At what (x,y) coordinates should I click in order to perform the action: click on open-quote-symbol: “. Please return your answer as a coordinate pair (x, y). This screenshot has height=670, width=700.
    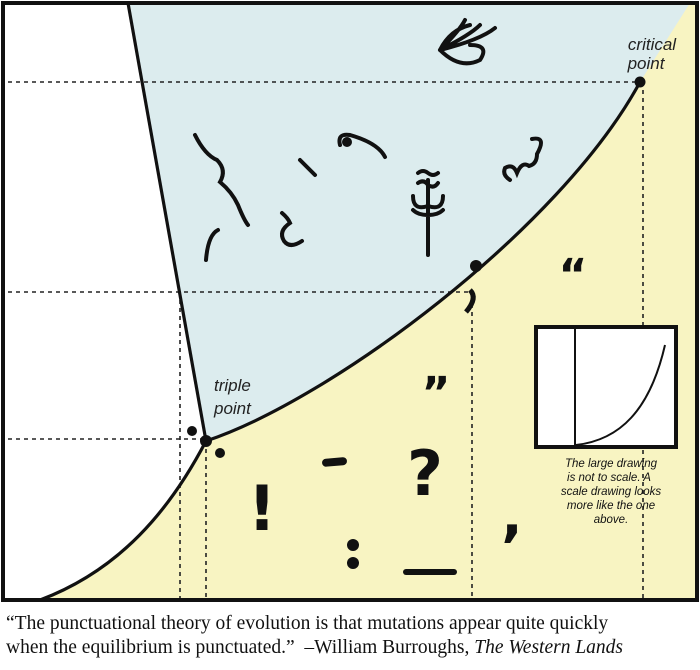
    Looking at the image, I should click on (573, 275).